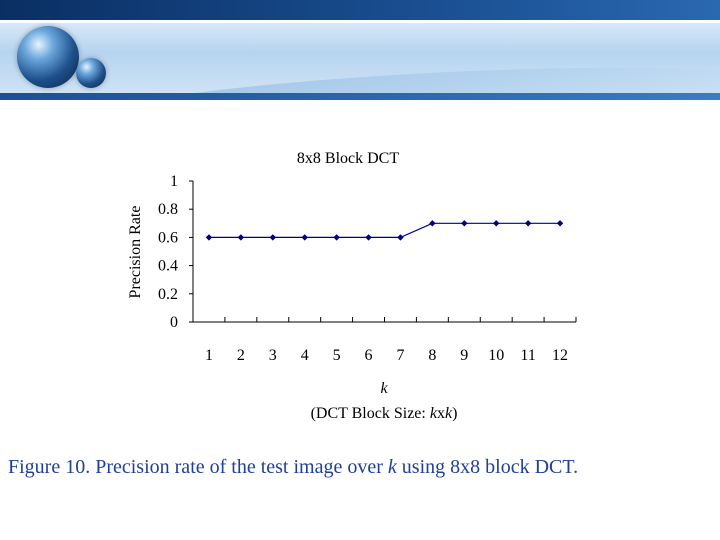 Image resolution: width=720 pixels, height=540 pixels. Describe the element at coordinates (392, 467) in the screenshot. I see `caption-variable: k` at that location.